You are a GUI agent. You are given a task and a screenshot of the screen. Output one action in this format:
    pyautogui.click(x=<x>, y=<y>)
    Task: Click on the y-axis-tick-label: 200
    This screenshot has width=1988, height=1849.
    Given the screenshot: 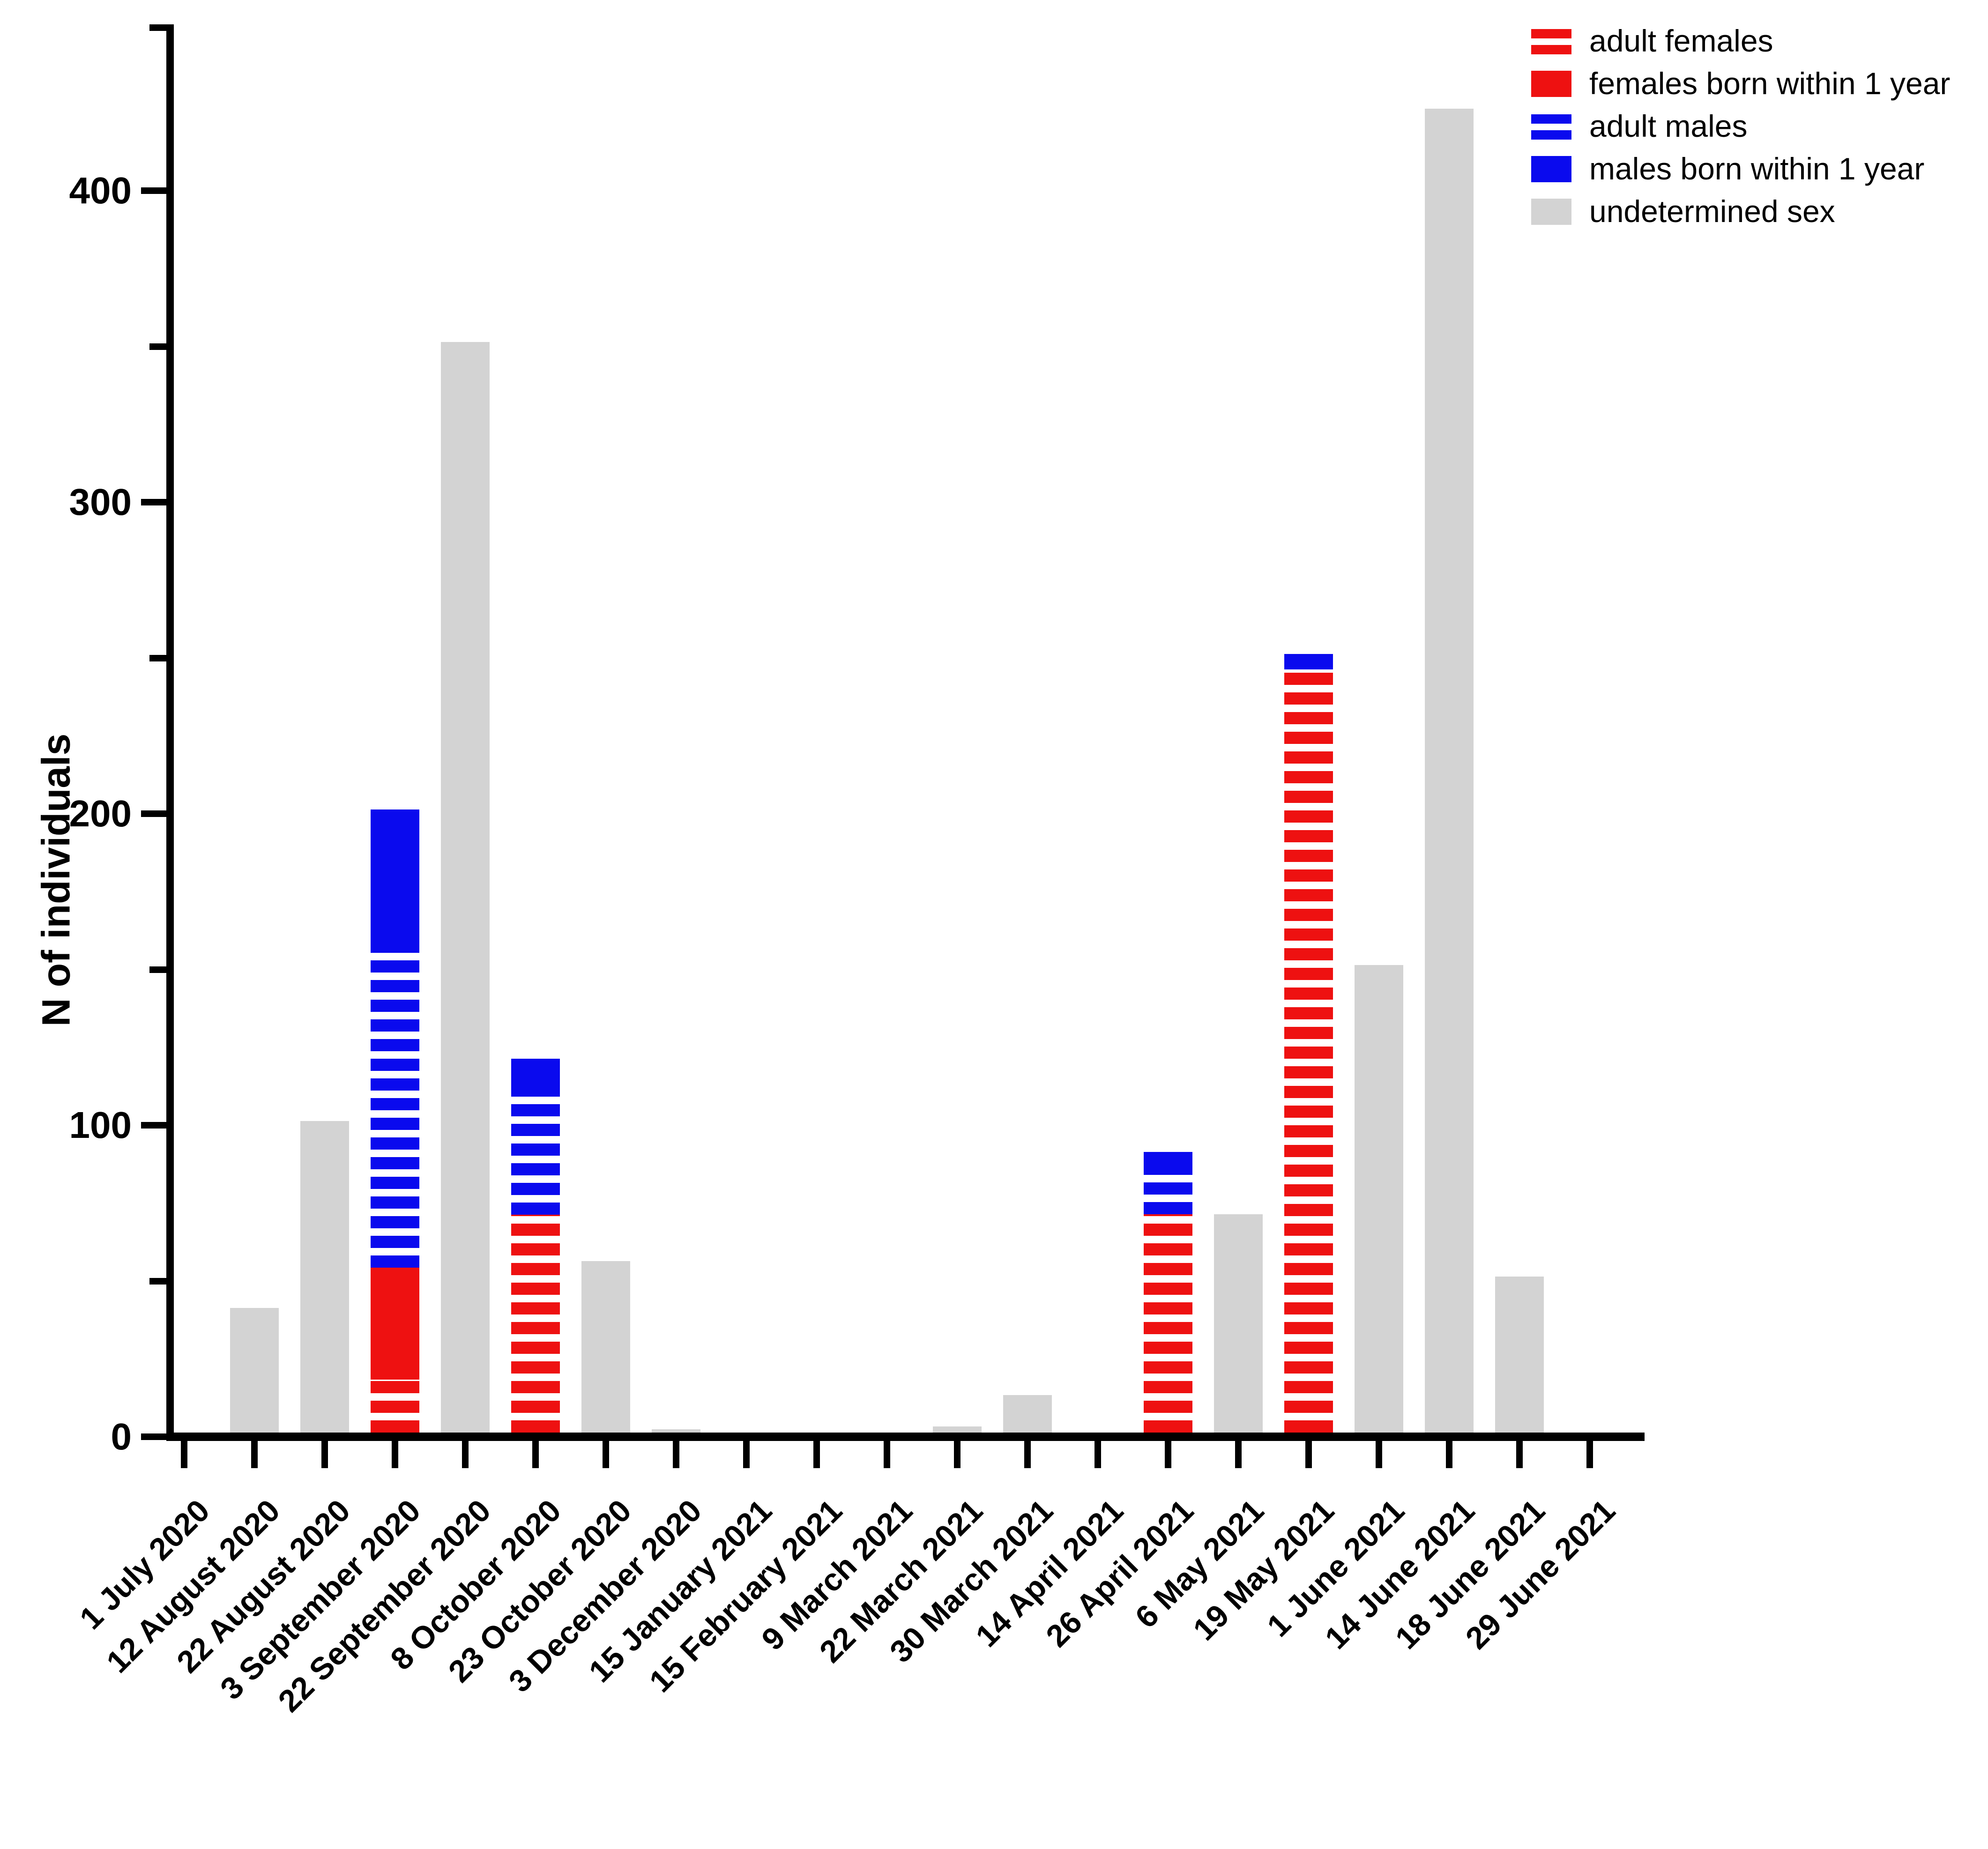 What is the action you would take?
    pyautogui.click(x=101, y=813)
    